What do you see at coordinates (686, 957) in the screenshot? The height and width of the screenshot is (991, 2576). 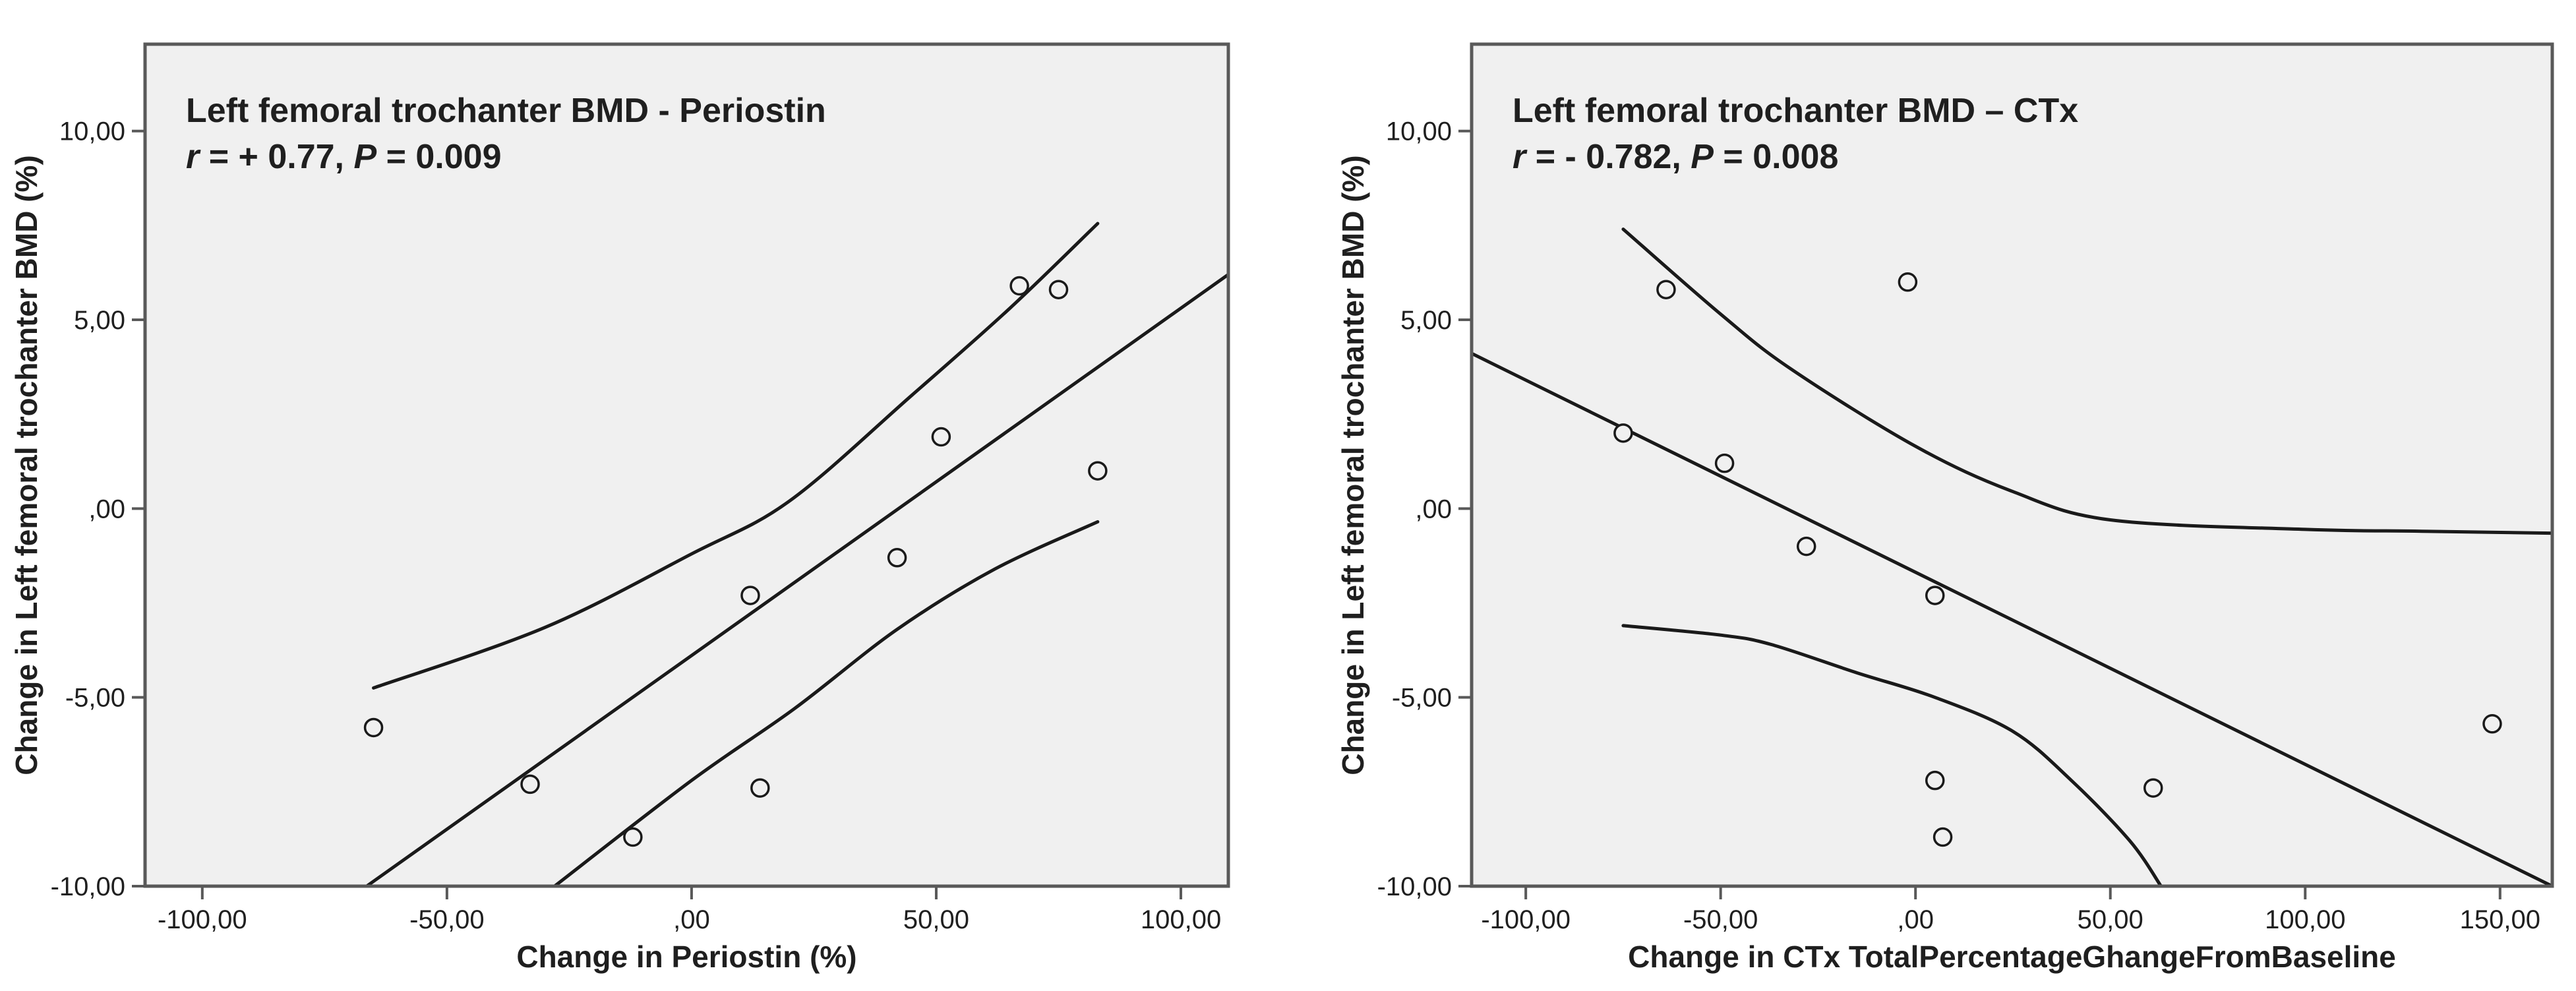 I see `x-axis-label: Change in Periostin (%)` at bounding box center [686, 957].